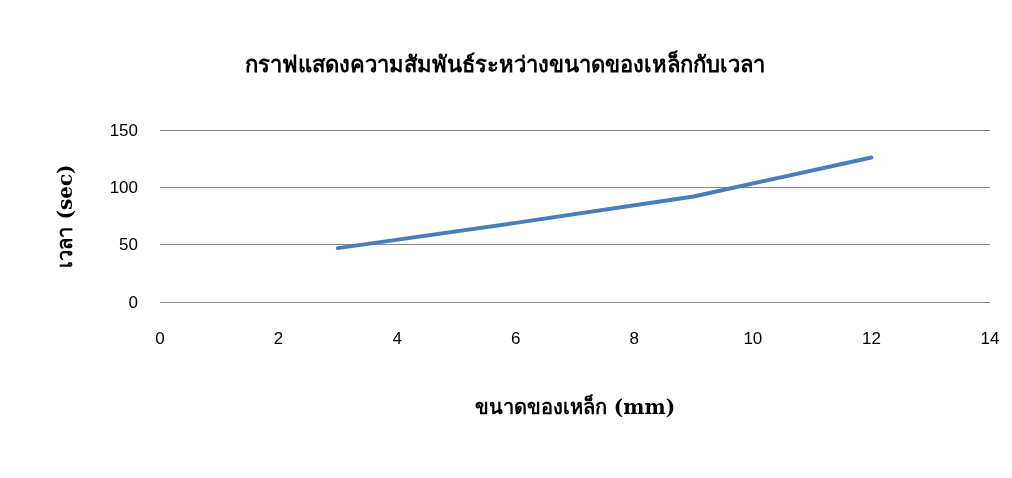 The image size is (1012, 478). Describe the element at coordinates (753, 338) in the screenshot. I see `x-tick-label: 10` at that location.